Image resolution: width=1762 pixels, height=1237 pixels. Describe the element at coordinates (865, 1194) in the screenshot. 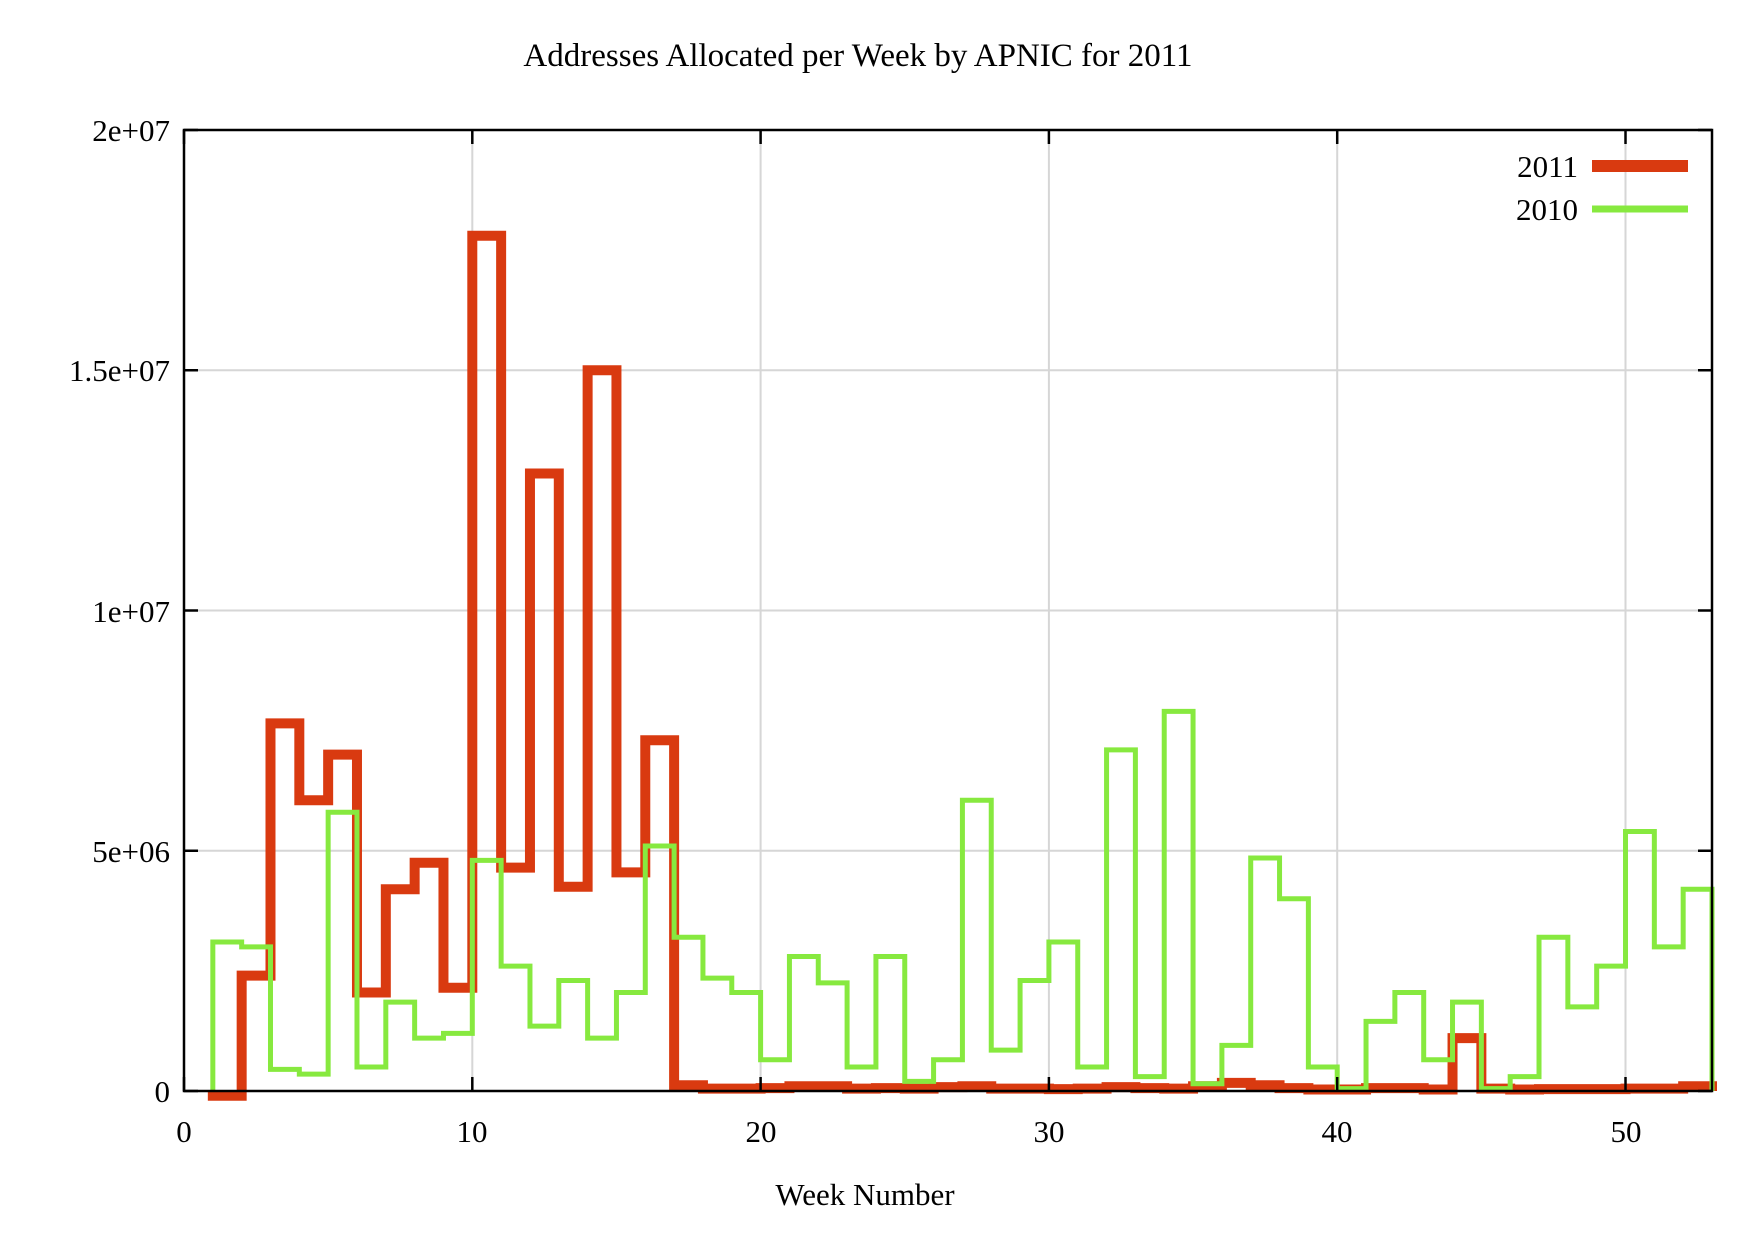

I see `x-axis-title: Week Number` at that location.